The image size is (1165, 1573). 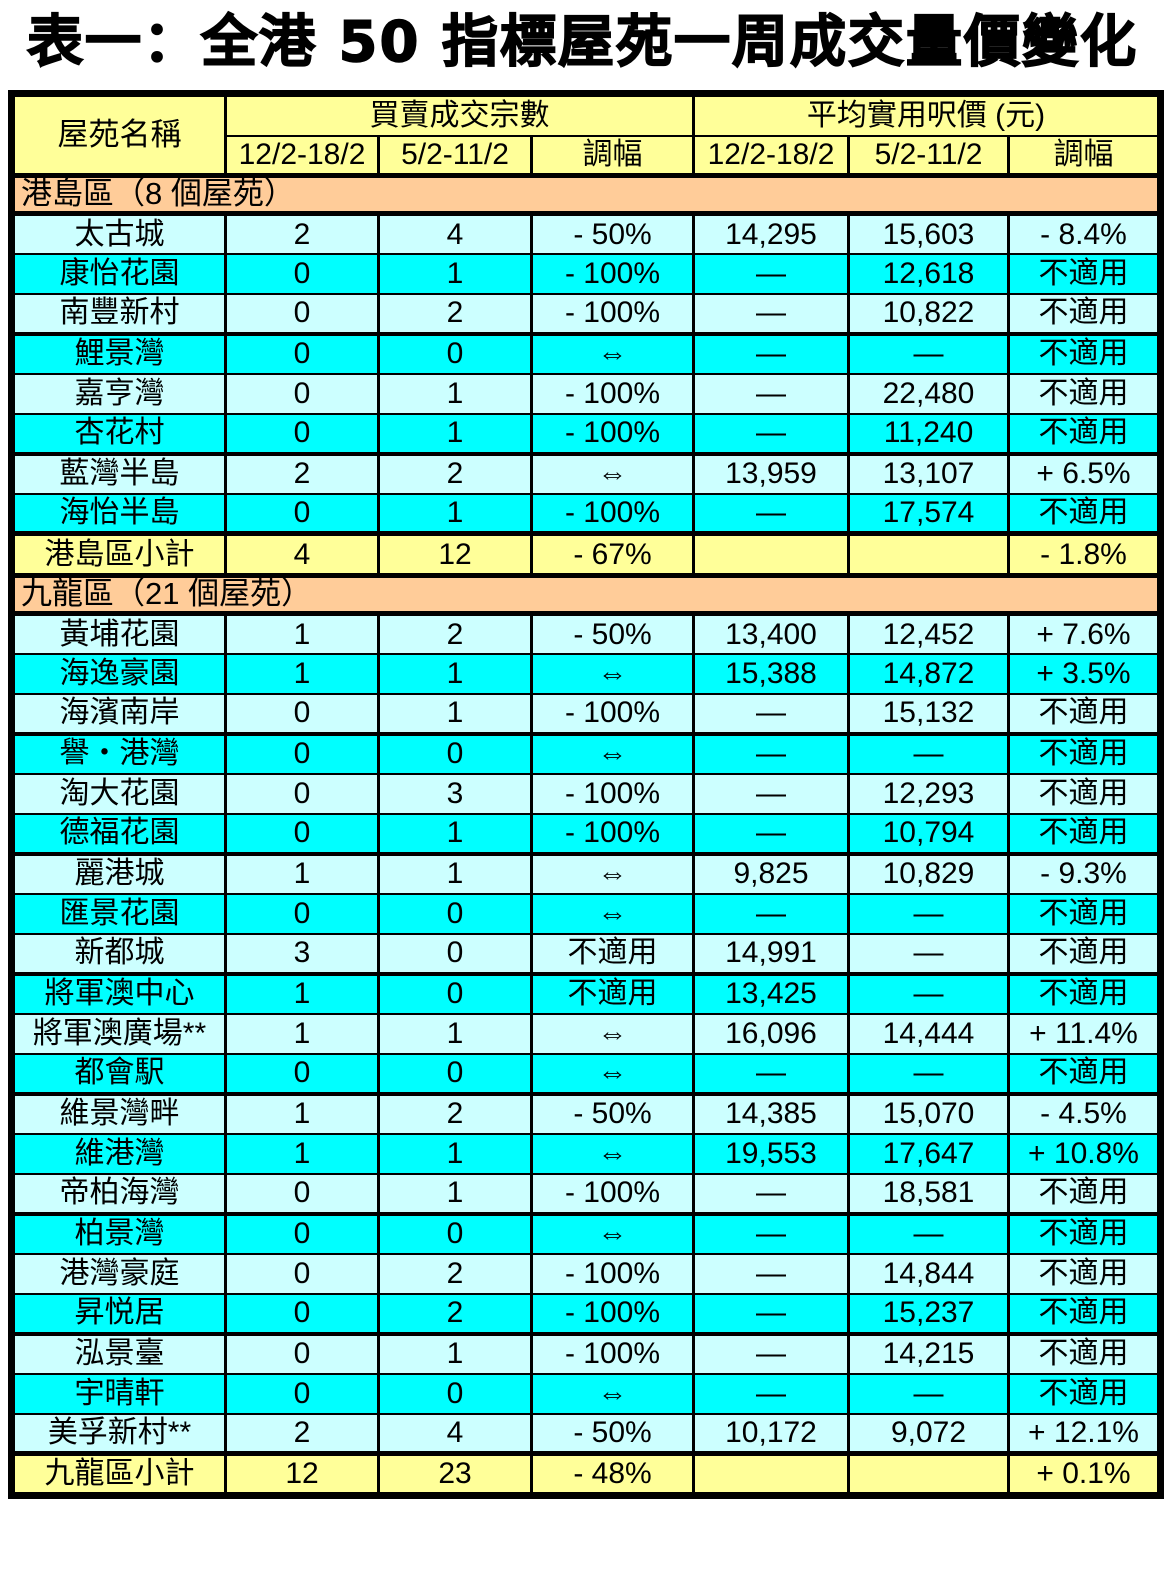 What do you see at coordinates (118, 393) in the screenshot?
I see `estate-name-cell: 嘉亨灣` at bounding box center [118, 393].